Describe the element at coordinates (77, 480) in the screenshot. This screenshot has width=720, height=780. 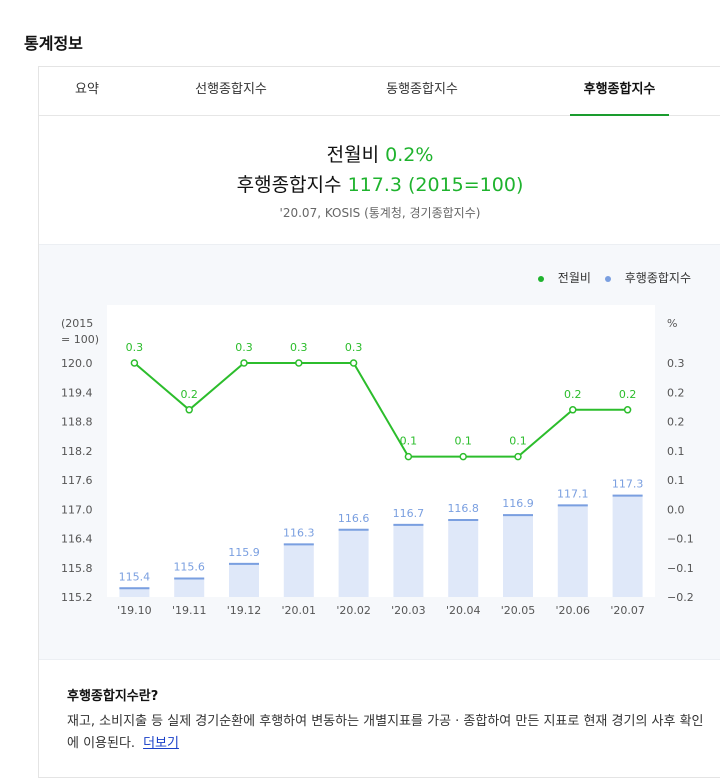
I see `left-tick-label: 117.6` at that location.